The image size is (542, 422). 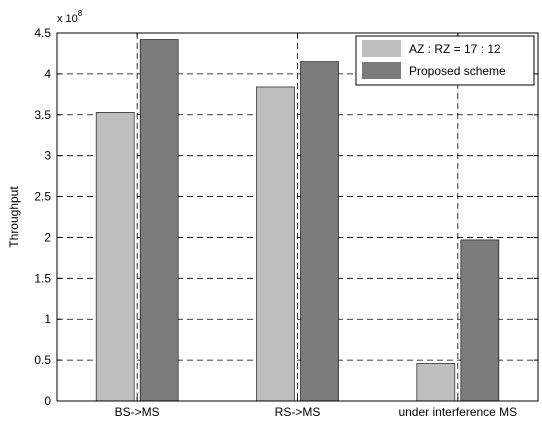 I want to click on y-tick-label: 2, so click(x=47, y=237).